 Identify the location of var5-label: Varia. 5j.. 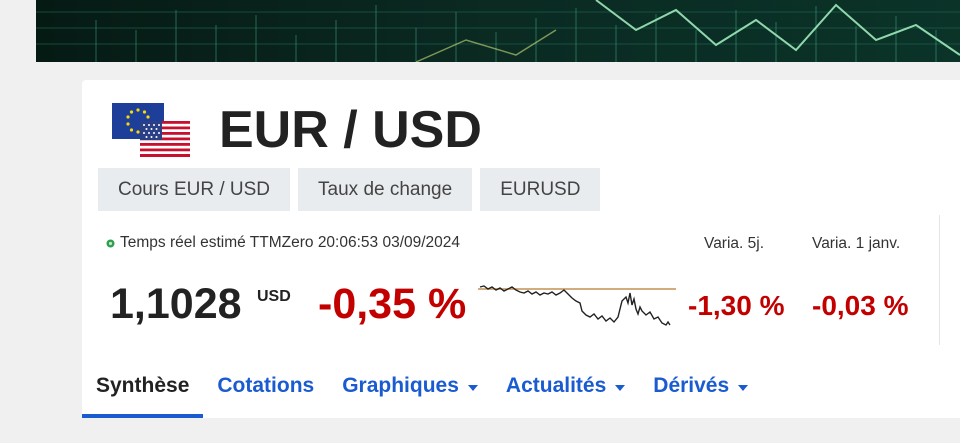
(734, 243).